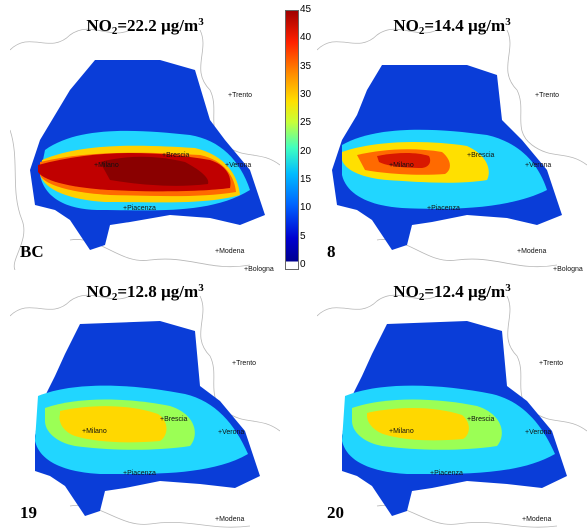 The width and height of the screenshot is (587, 531). What do you see at coordinates (28, 512) in the screenshot?
I see `panel-label: 19` at bounding box center [28, 512].